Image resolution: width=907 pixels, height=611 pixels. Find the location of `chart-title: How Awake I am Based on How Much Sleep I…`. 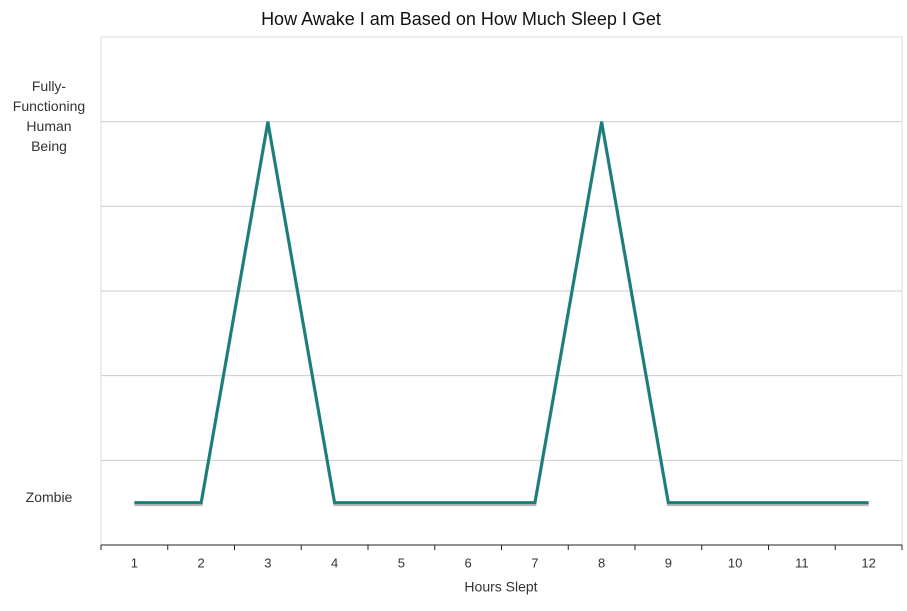

chart-title: How Awake I am Based on How Much Sleep I… is located at coordinates (461, 19).